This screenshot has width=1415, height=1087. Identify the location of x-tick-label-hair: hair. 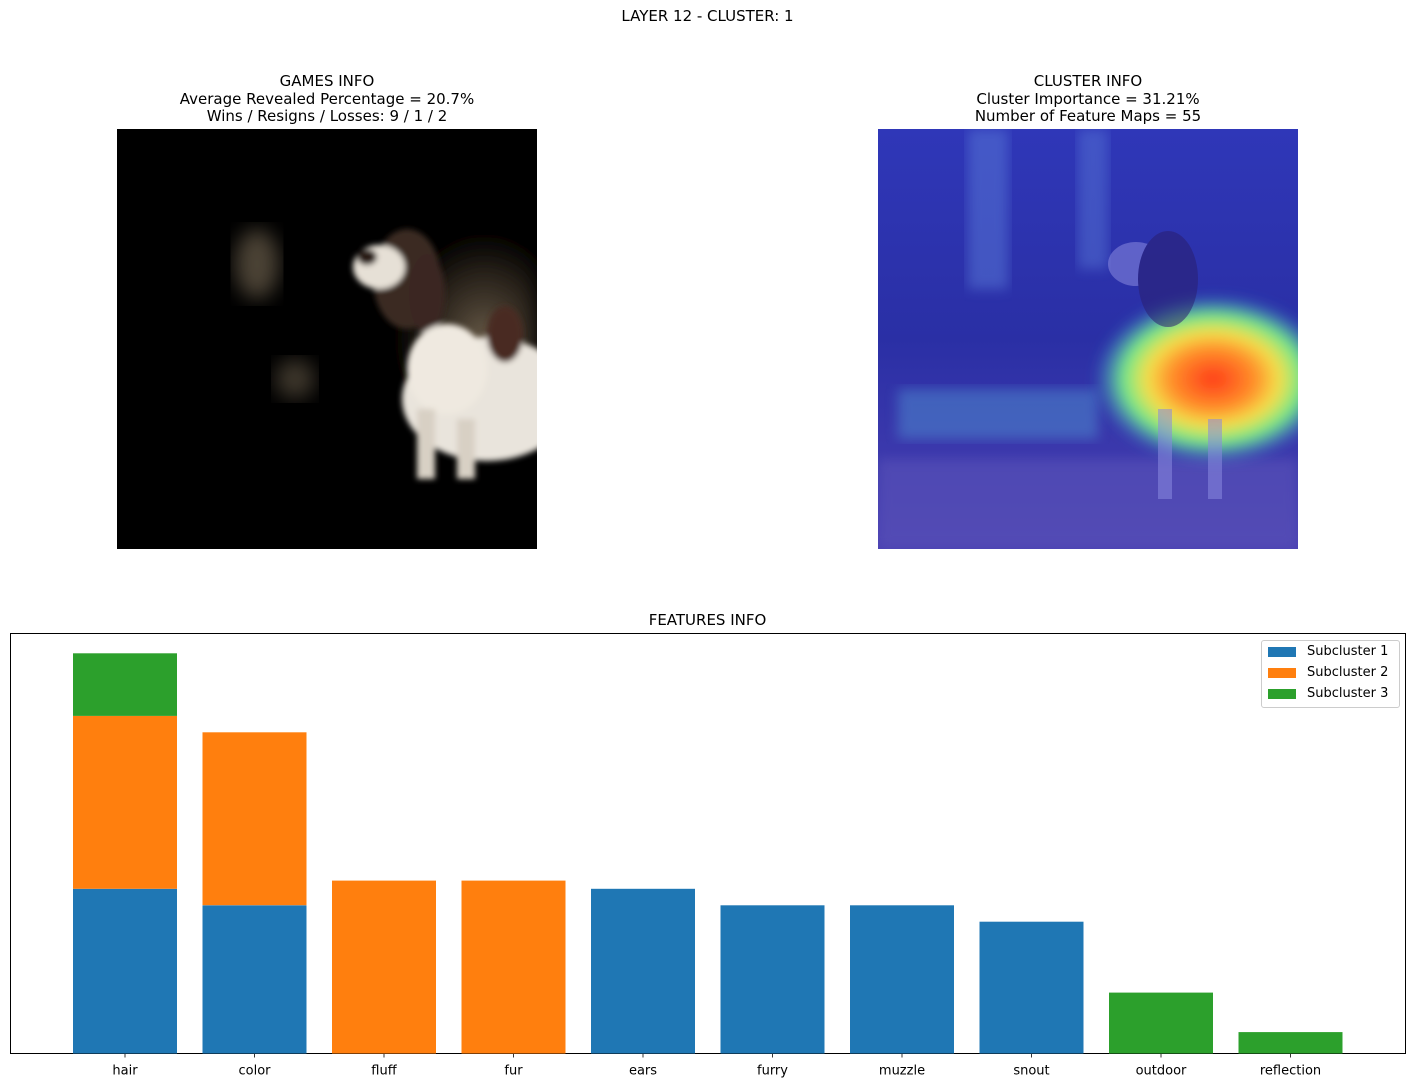
(125, 1071).